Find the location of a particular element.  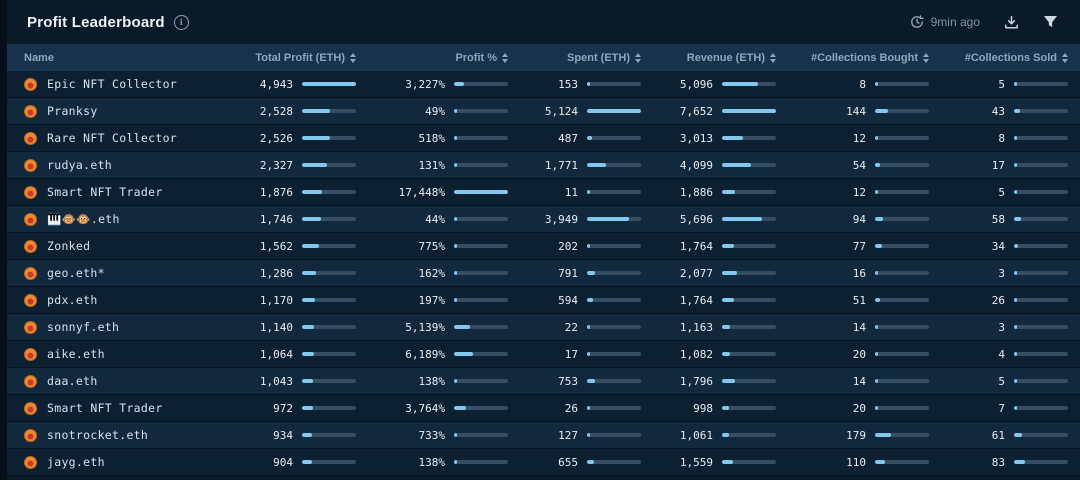

trader-name: Rare NFT Collector is located at coordinates (112, 138).